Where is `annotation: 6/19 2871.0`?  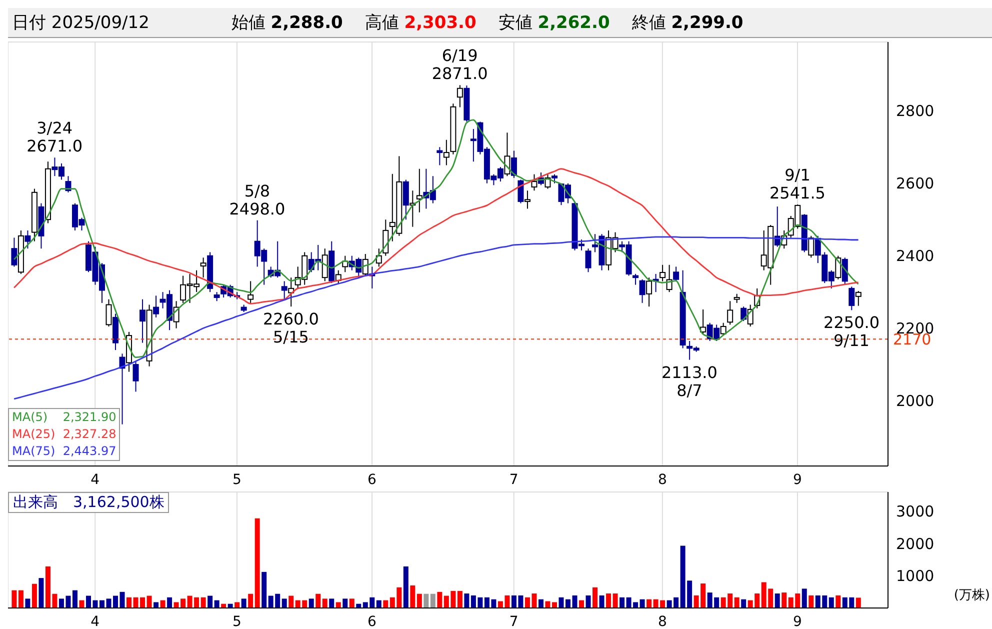
annotation: 6/19 2871.0 is located at coordinates (460, 65).